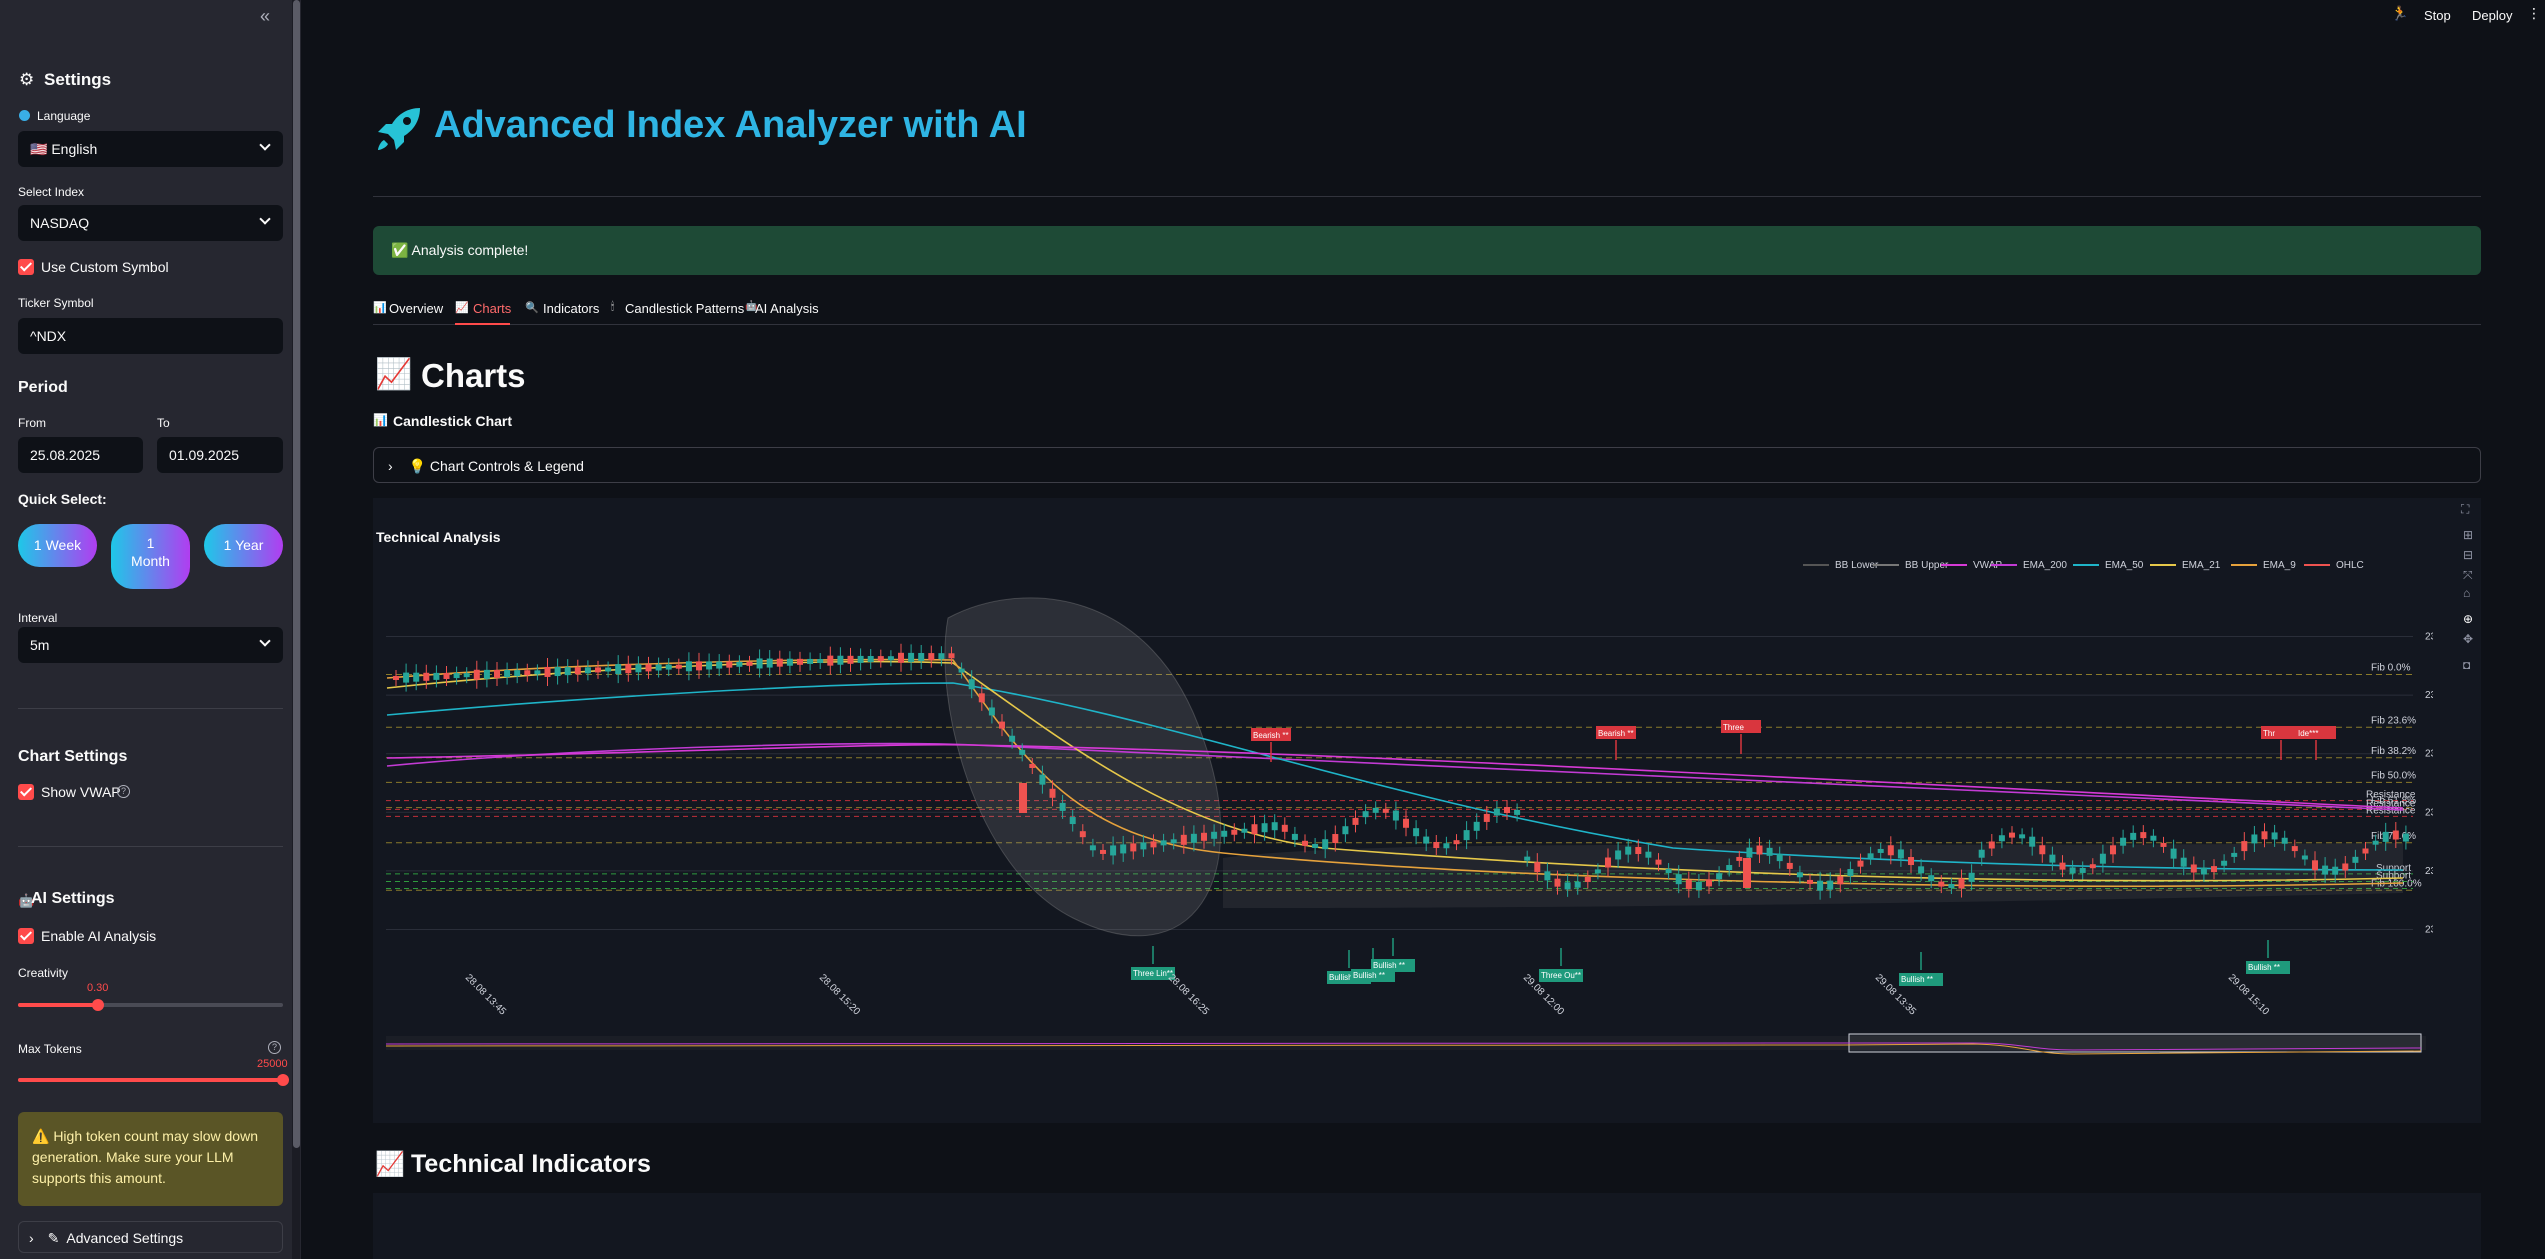 This screenshot has height=1259, width=2545. I want to click on tab-charts: Charts, so click(483, 308).